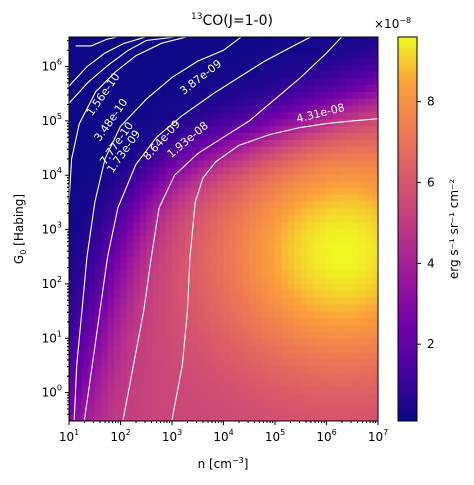 The image size is (474, 485). Describe the element at coordinates (19, 259) in the screenshot. I see `y-axis-label-main: G` at that location.